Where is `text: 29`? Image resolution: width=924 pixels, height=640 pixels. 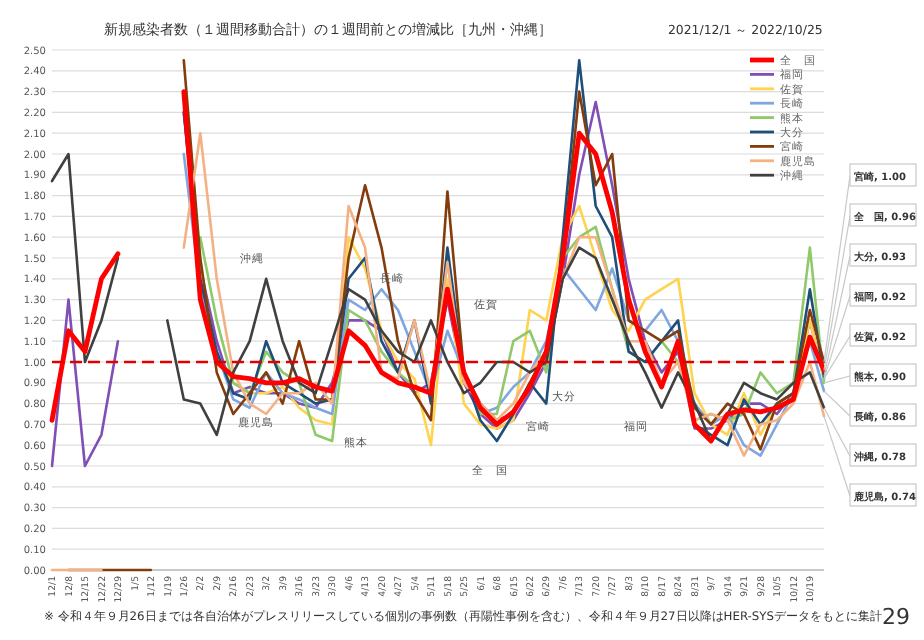 text: 29 is located at coordinates (896, 617).